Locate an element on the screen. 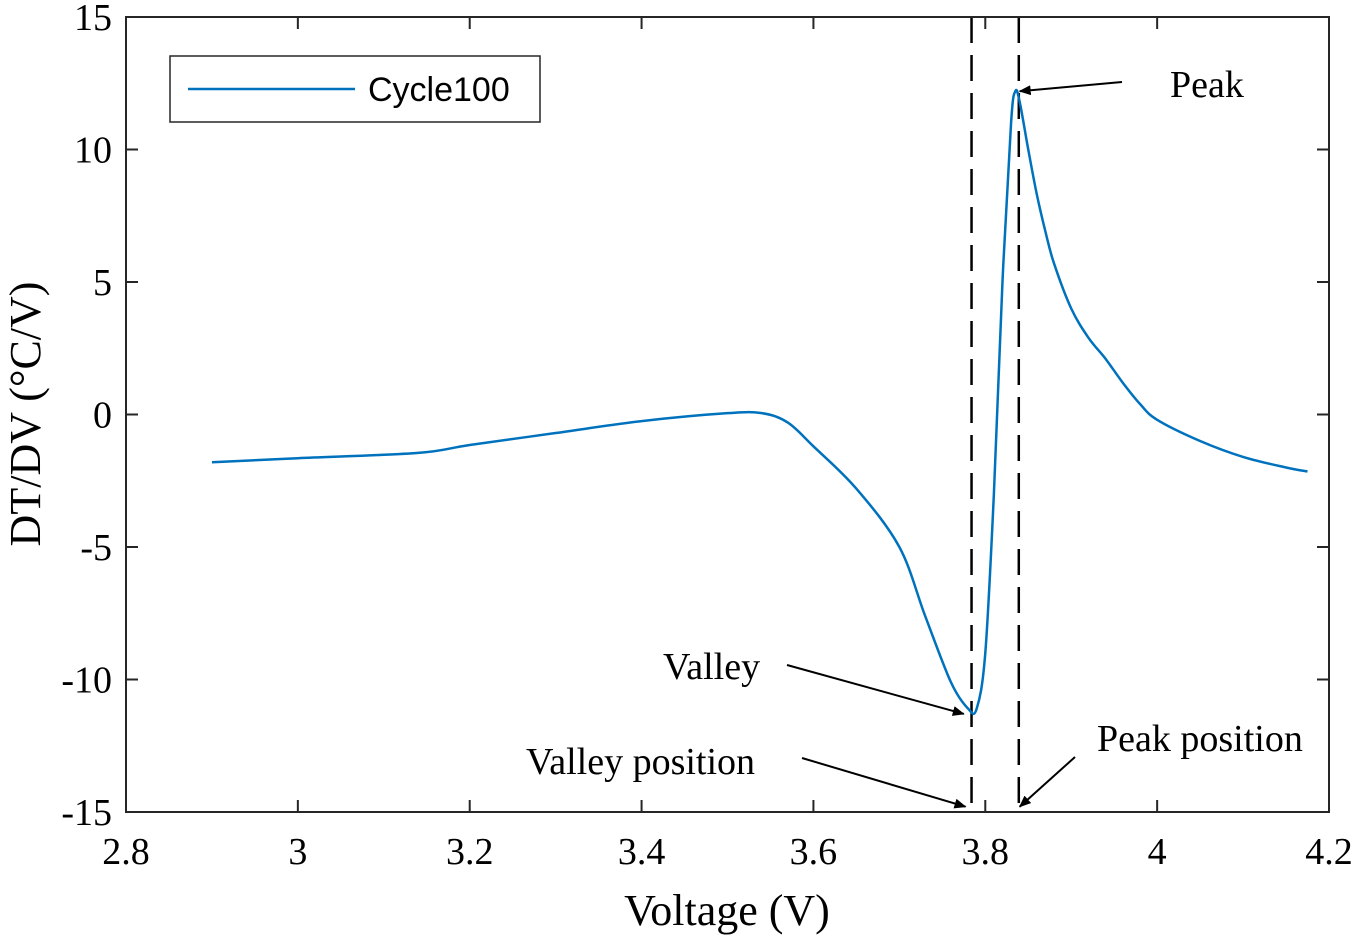 The image size is (1359, 937). x-tick-label: 2.8 is located at coordinates (126, 852).